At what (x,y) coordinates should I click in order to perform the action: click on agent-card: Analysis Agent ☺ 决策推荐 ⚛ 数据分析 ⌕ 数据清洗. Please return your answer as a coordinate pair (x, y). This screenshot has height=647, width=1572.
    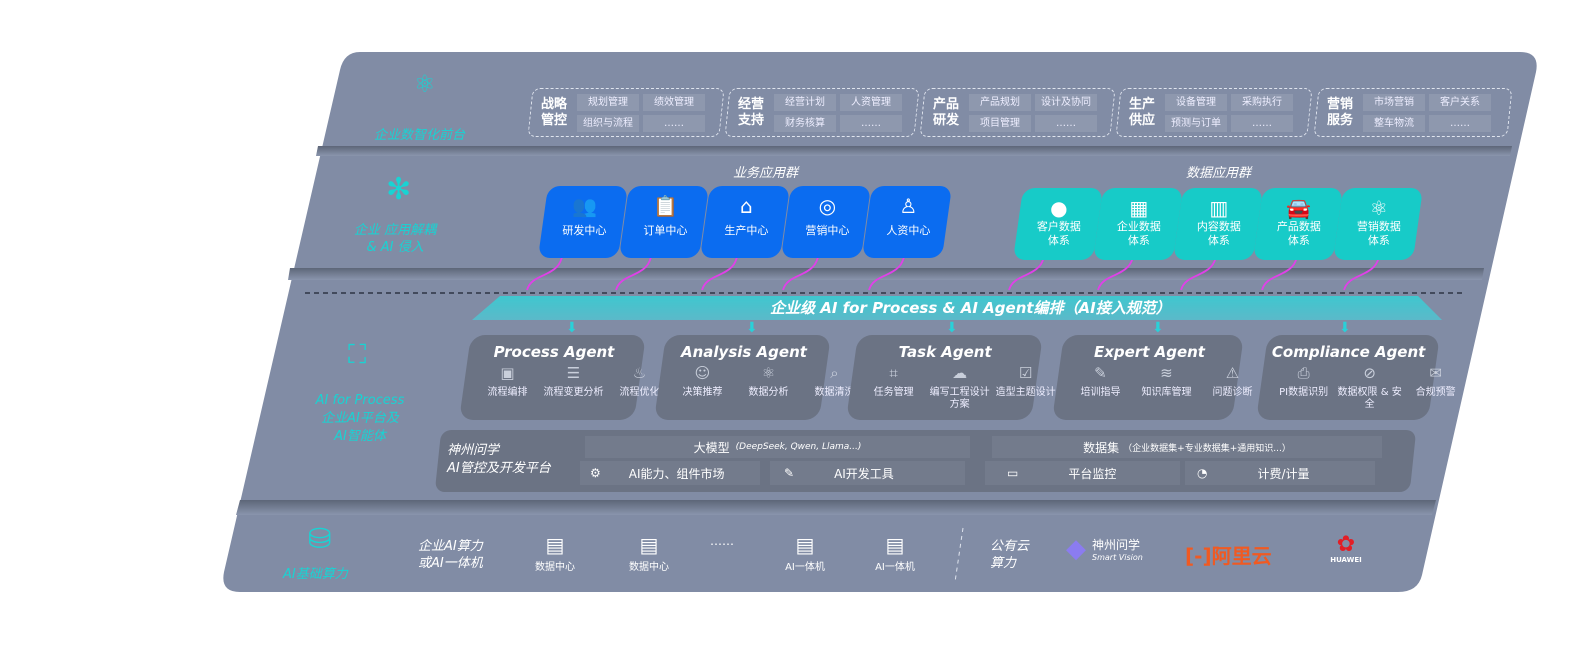
    Looking at the image, I should click on (754, 377).